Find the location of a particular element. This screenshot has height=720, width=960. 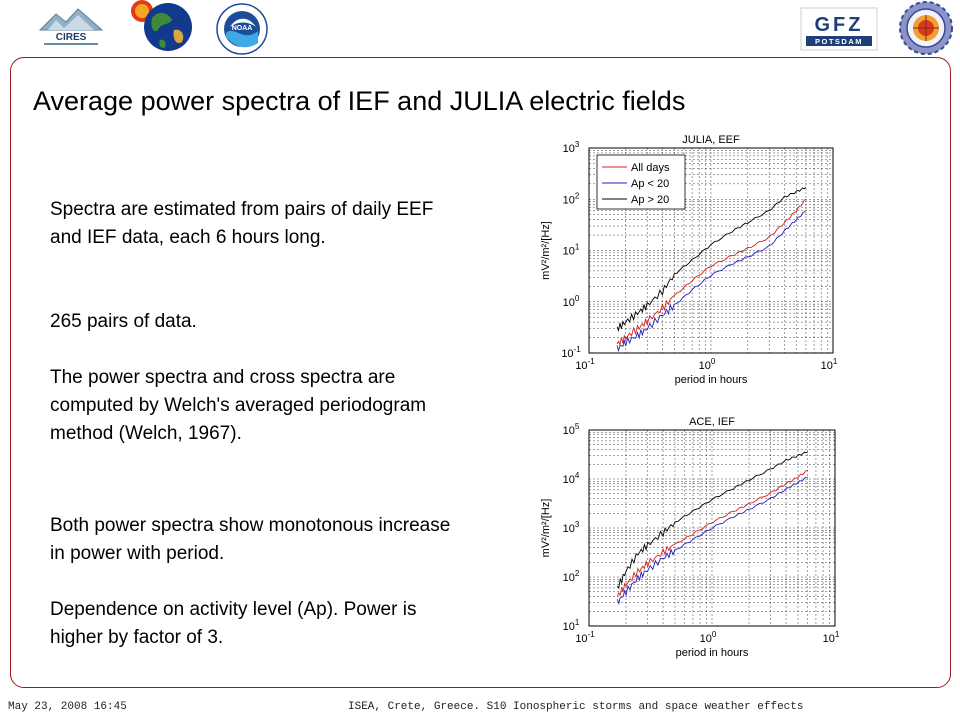

footer-date: May 23, 2008 16:45 is located at coordinates (67, 707).